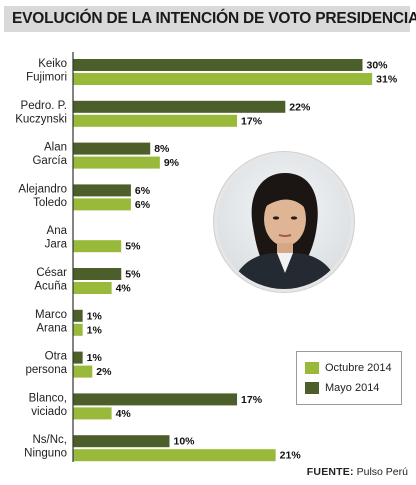 The width and height of the screenshot is (416, 485). I want to click on value-label-mayo: 22%, so click(300, 107).